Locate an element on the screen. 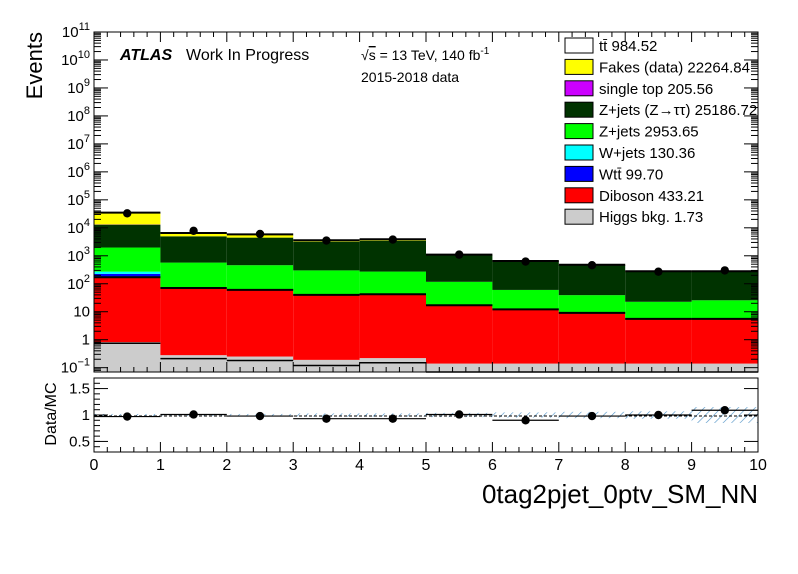  ratio-y-tick-label-1: 1 is located at coordinates (86, 415).